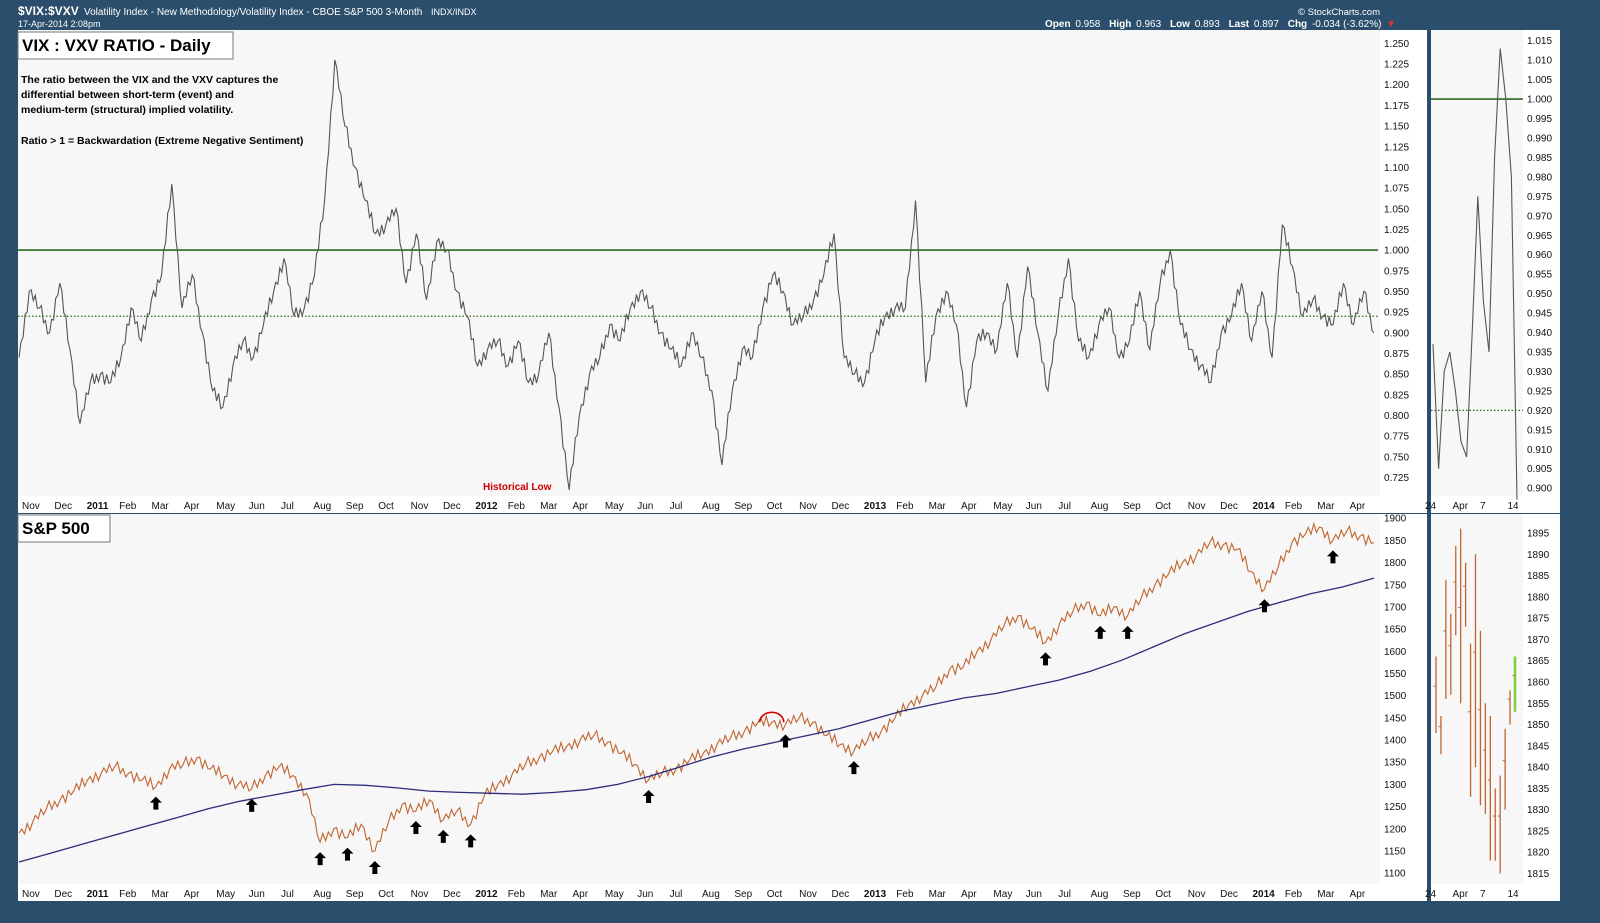  I want to click on low-value: 0.893, so click(1207, 24).